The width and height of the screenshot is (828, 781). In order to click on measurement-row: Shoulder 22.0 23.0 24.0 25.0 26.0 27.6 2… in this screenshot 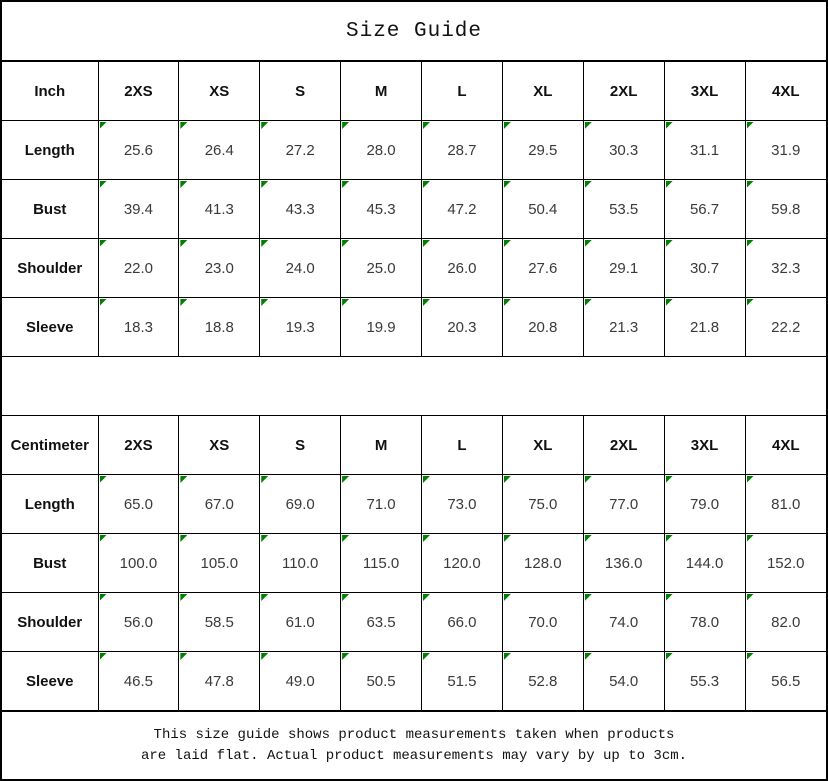, I will do `click(414, 268)`.